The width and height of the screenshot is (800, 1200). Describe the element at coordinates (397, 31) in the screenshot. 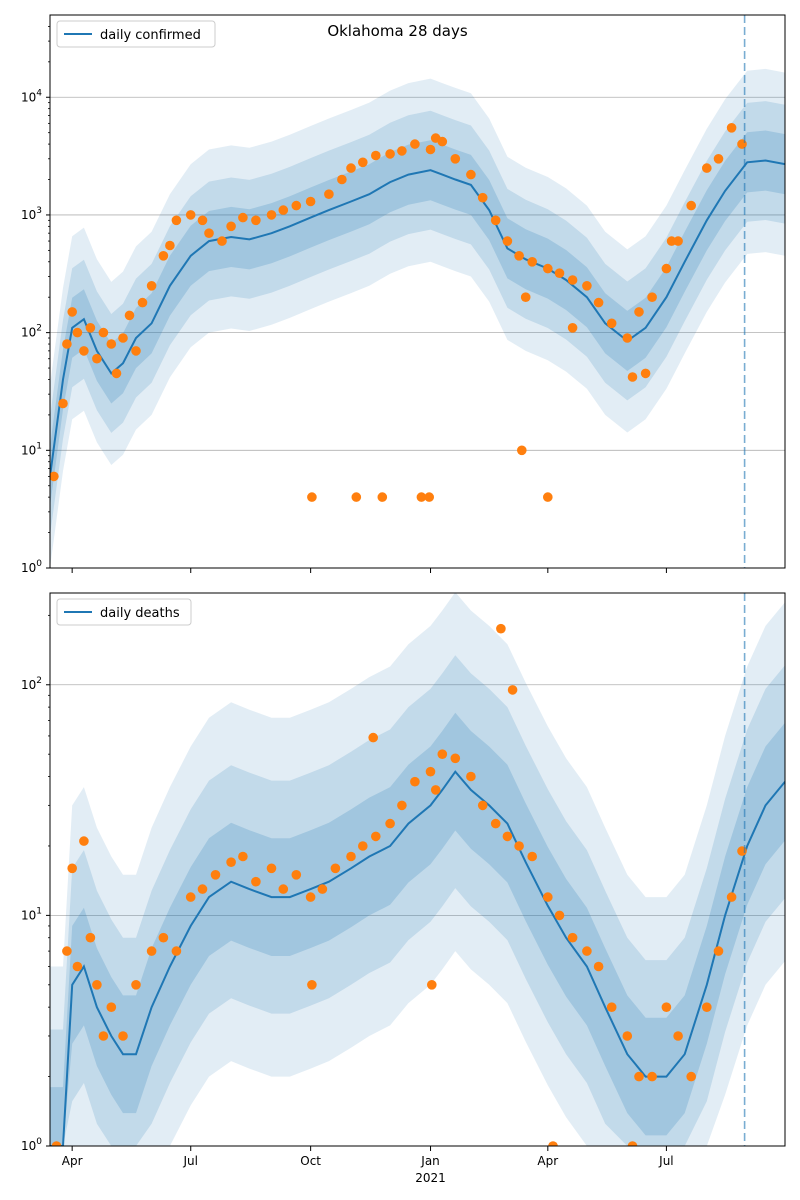

I see `chart-title: Oklahoma 28 days` at that location.